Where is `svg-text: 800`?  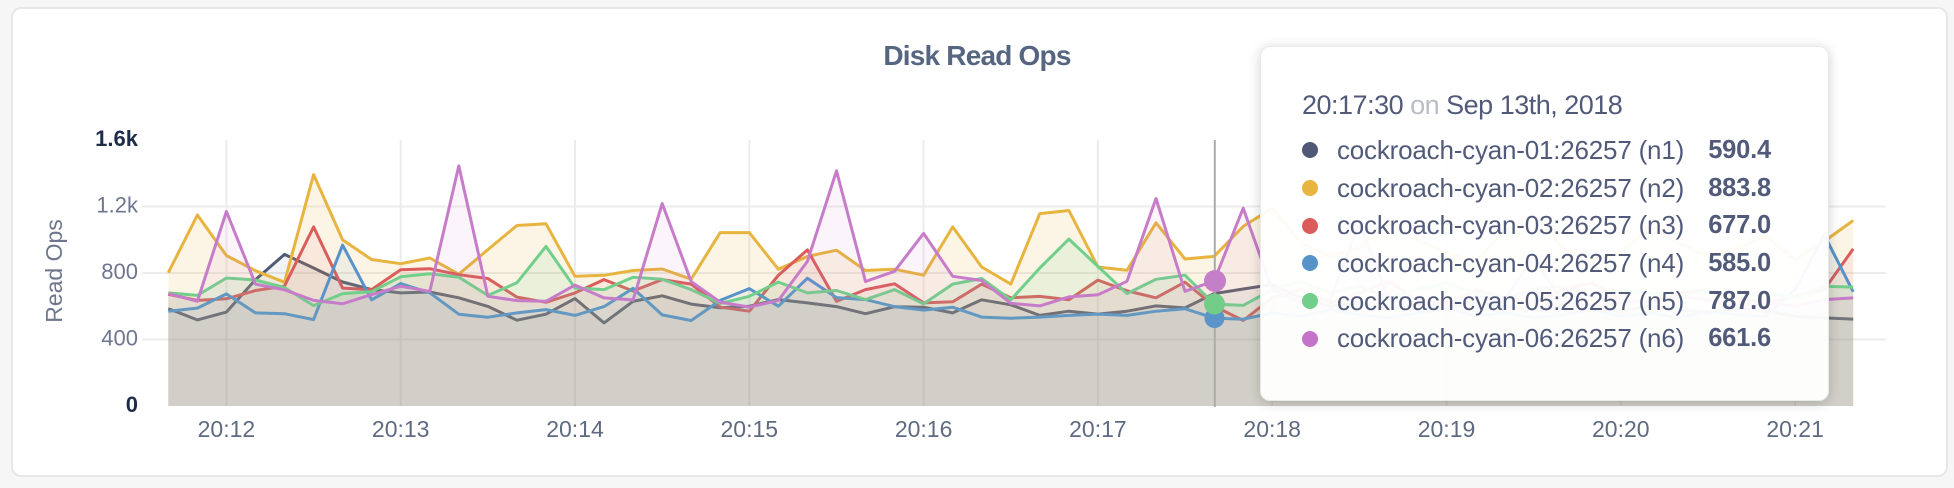 svg-text: 800 is located at coordinates (119, 271).